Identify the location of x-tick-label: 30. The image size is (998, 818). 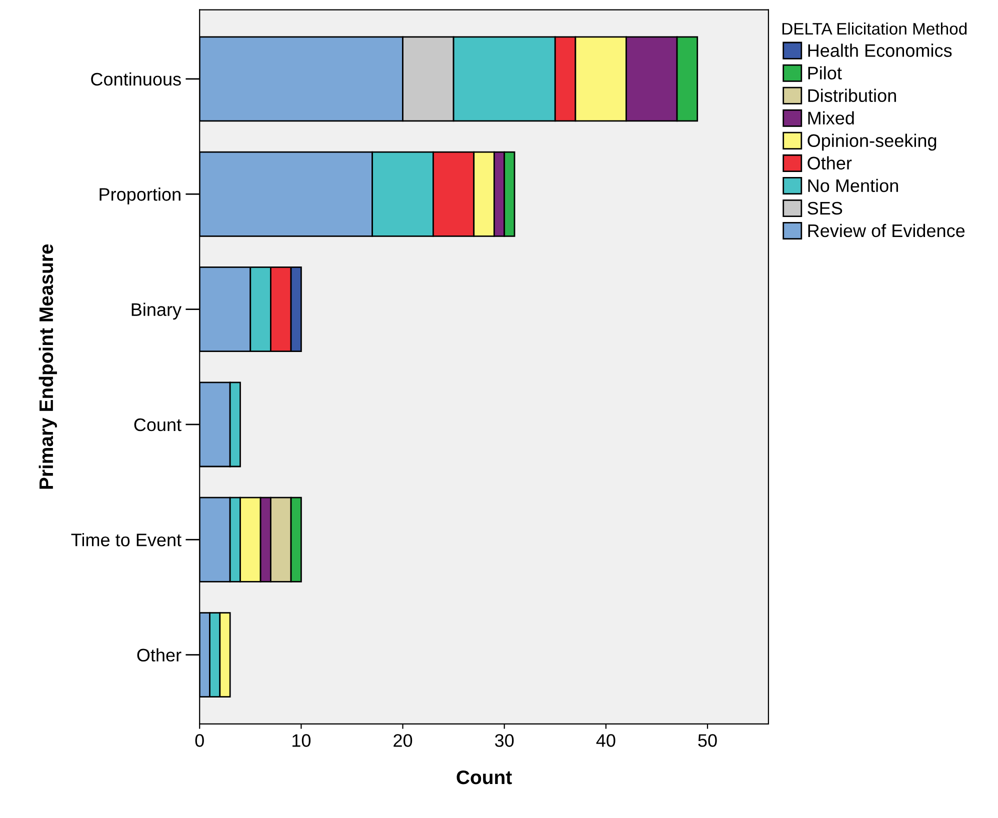
(504, 740).